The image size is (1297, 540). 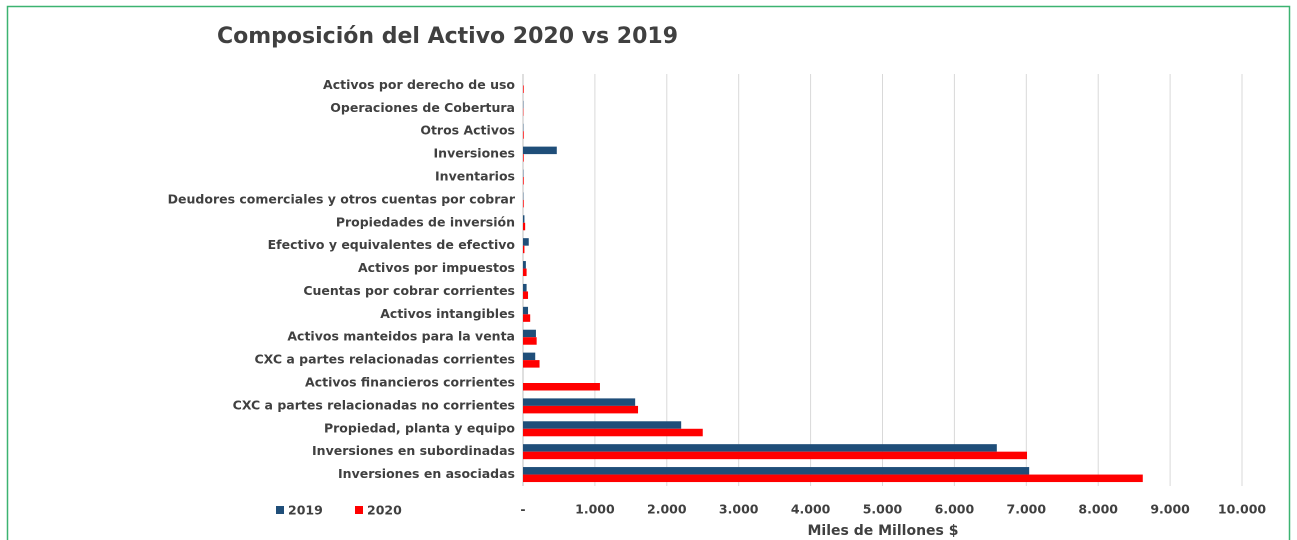 What do you see at coordinates (475, 176) in the screenshot?
I see `y-tick-label: Inventarios` at bounding box center [475, 176].